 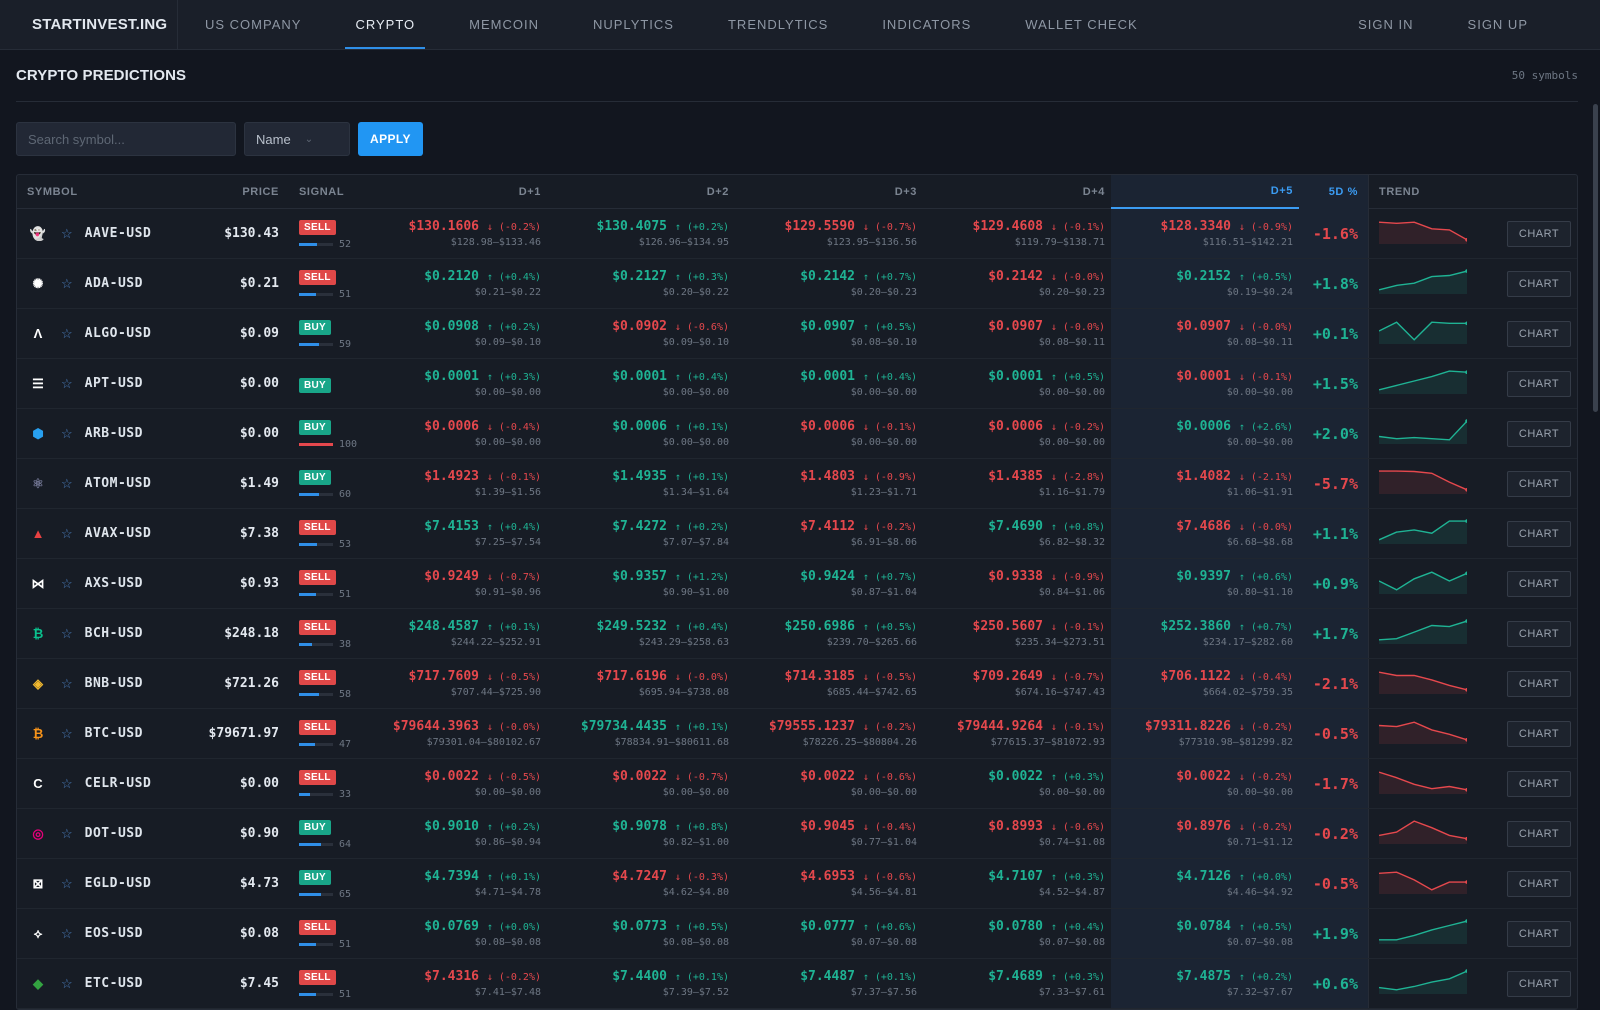 I want to click on header-d5: D+5, so click(x=1205, y=191).